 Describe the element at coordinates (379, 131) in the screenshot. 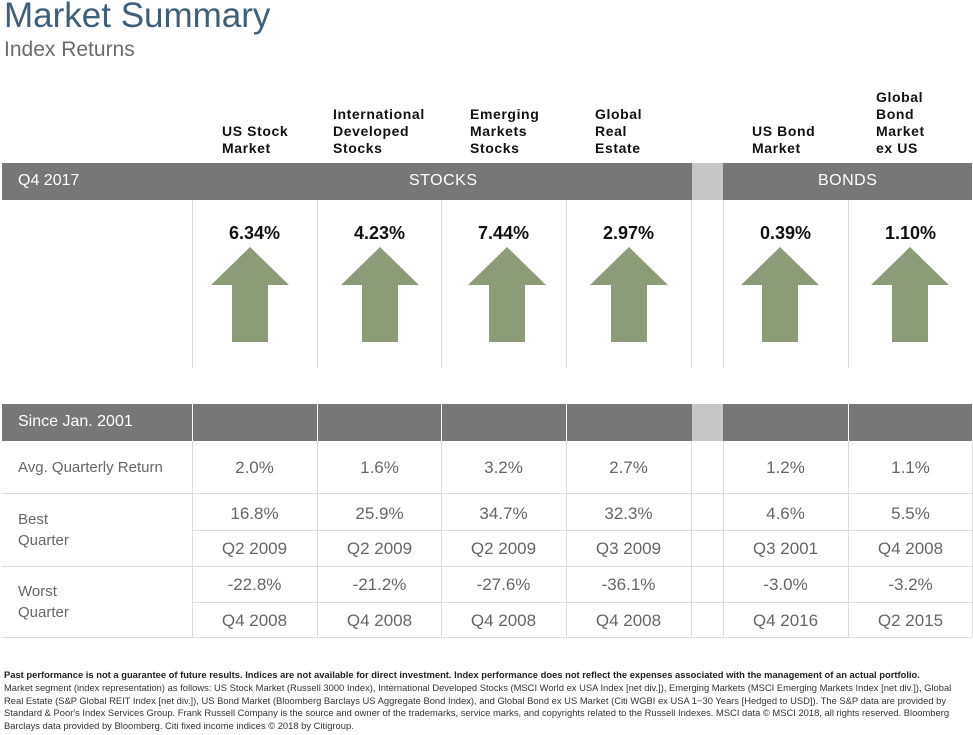

I see `column-header-intl-developed: International Developed Stocks` at that location.